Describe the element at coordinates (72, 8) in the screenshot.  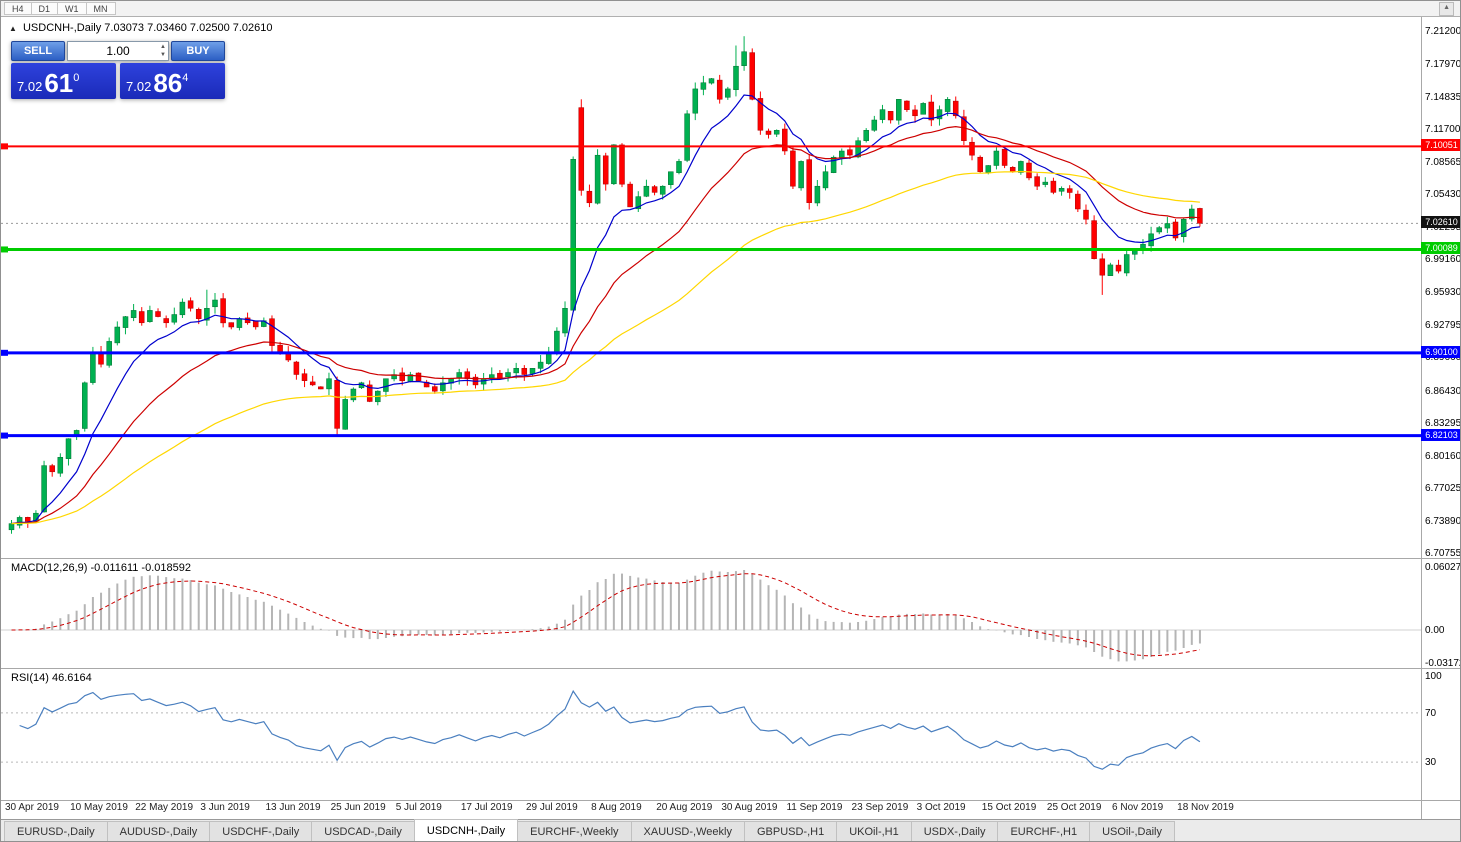
I see `timeframe-w1-button: W1` at that location.